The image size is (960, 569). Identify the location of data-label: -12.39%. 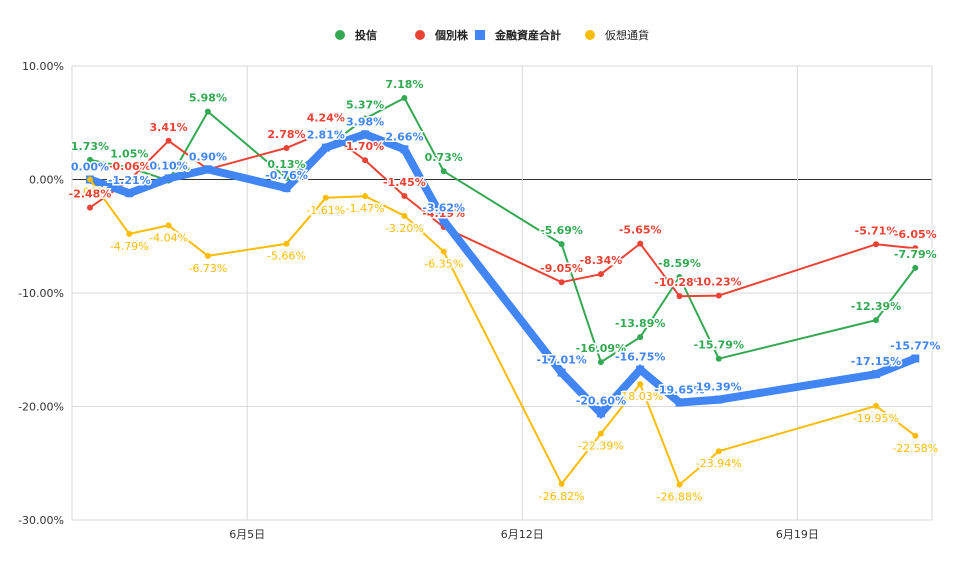
(876, 306).